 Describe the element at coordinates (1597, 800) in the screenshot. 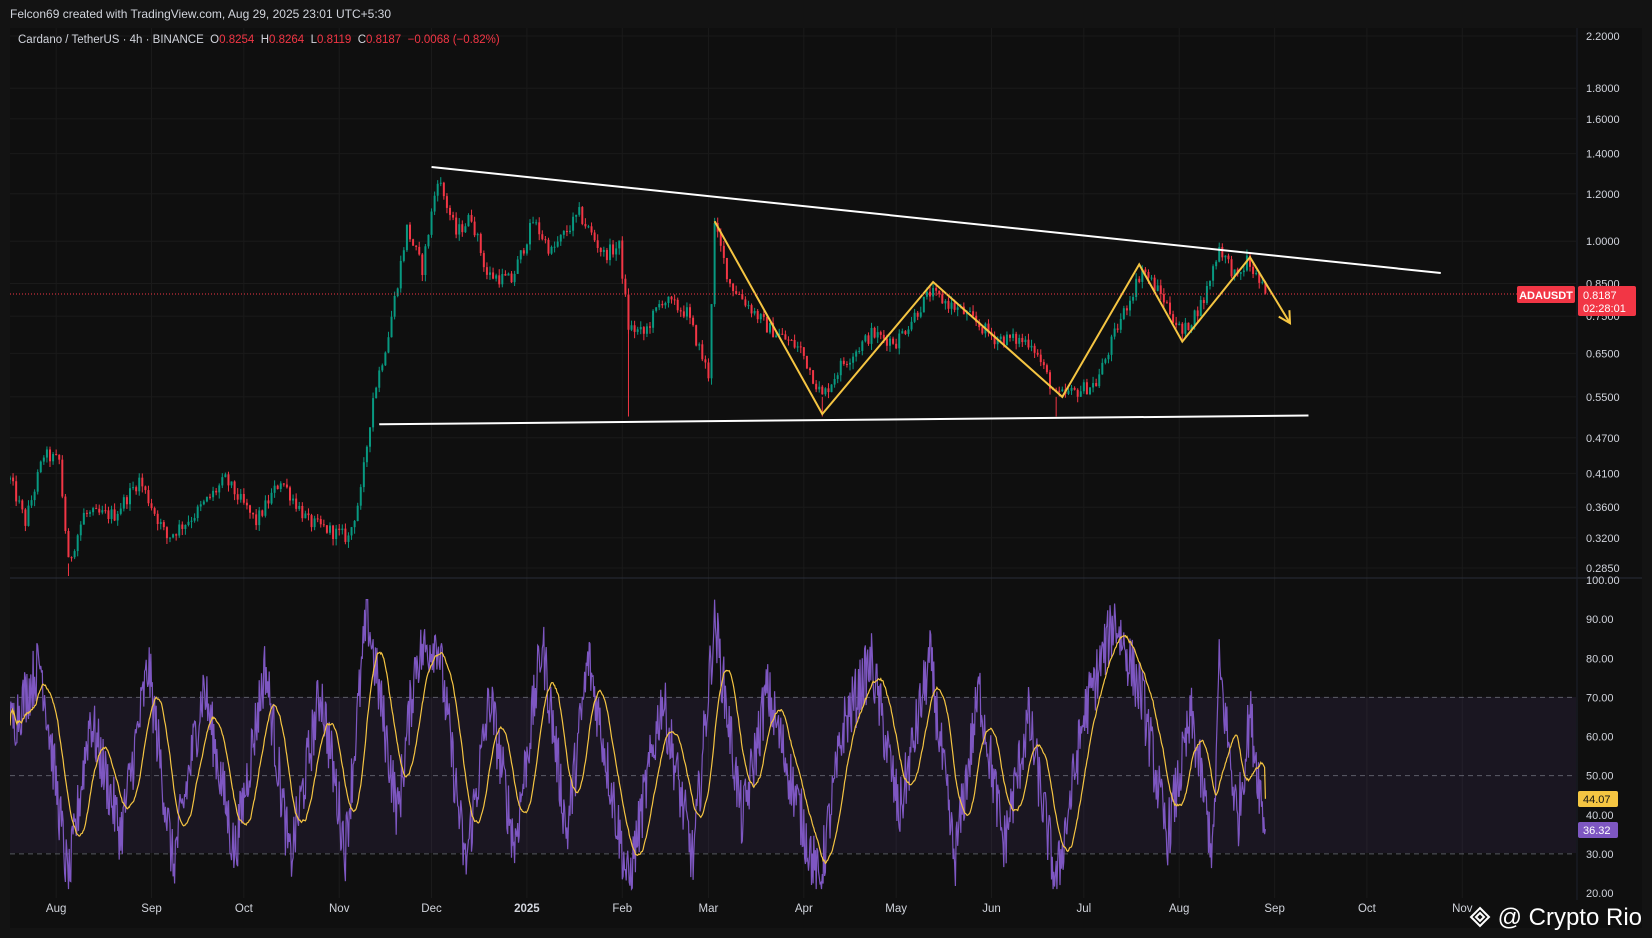

I see `rsi-ma-tag: 44.07` at that location.